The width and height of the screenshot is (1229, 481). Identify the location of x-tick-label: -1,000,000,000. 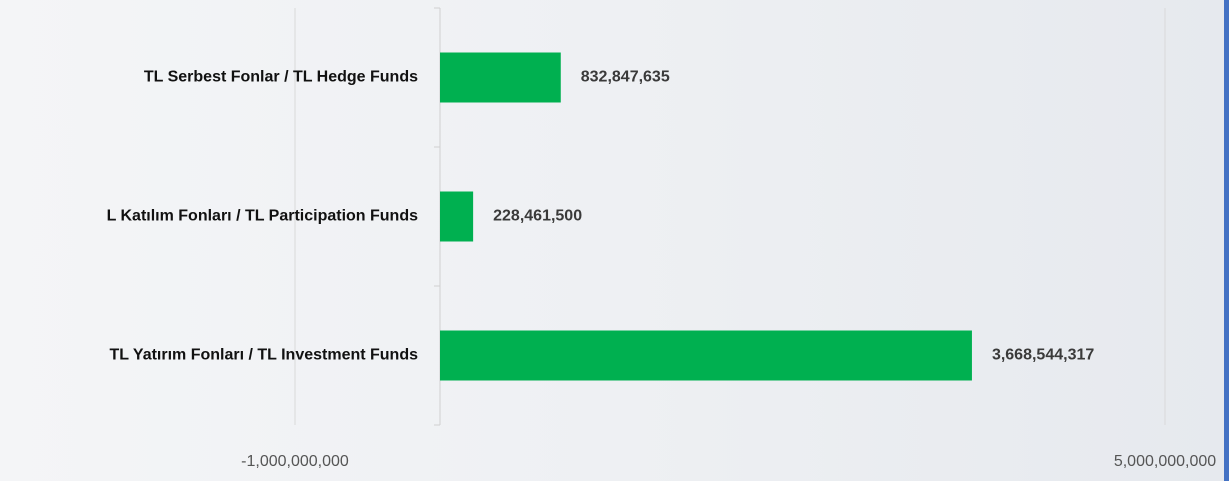
(295, 461).